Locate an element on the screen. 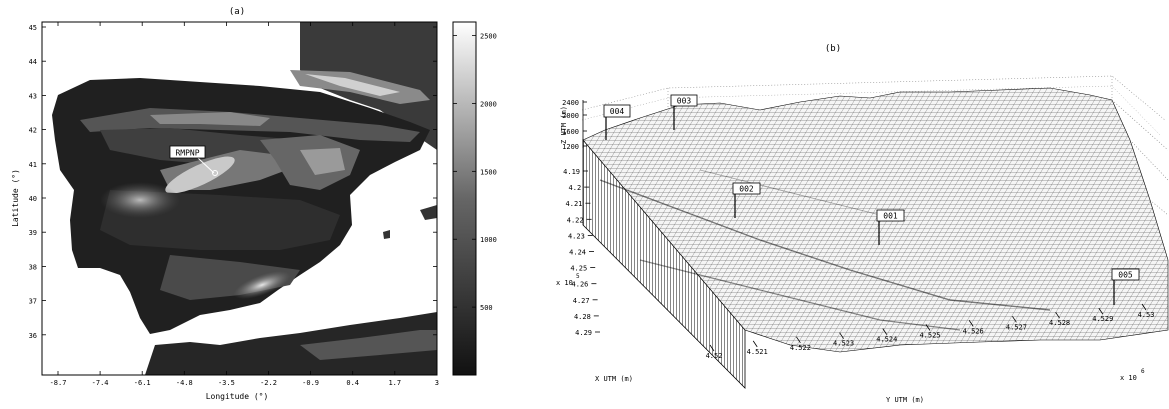 The width and height of the screenshot is (1169, 409). panel-b-z-ticks: 2400 2000 1600 1200 is located at coordinates (574, 125).